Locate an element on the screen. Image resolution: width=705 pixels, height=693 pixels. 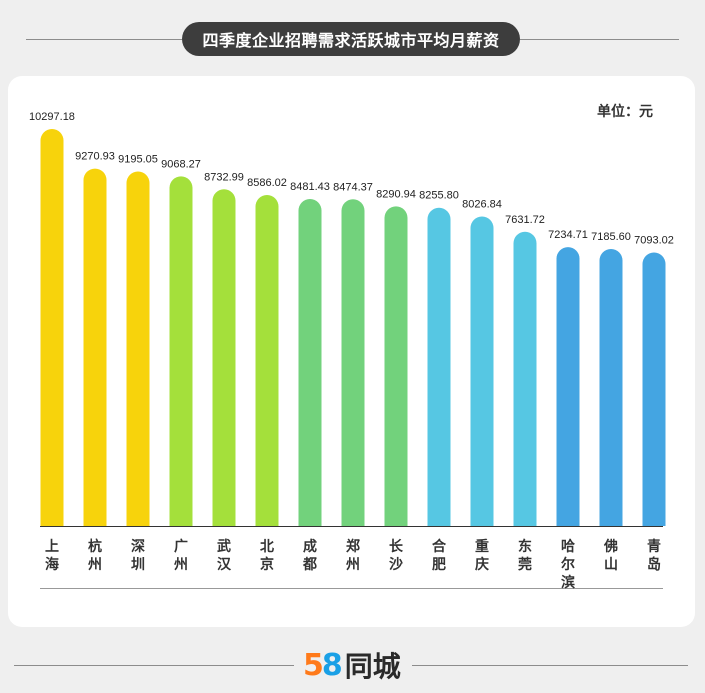
category-label-2: 深圳 is located at coordinates (138, 555).